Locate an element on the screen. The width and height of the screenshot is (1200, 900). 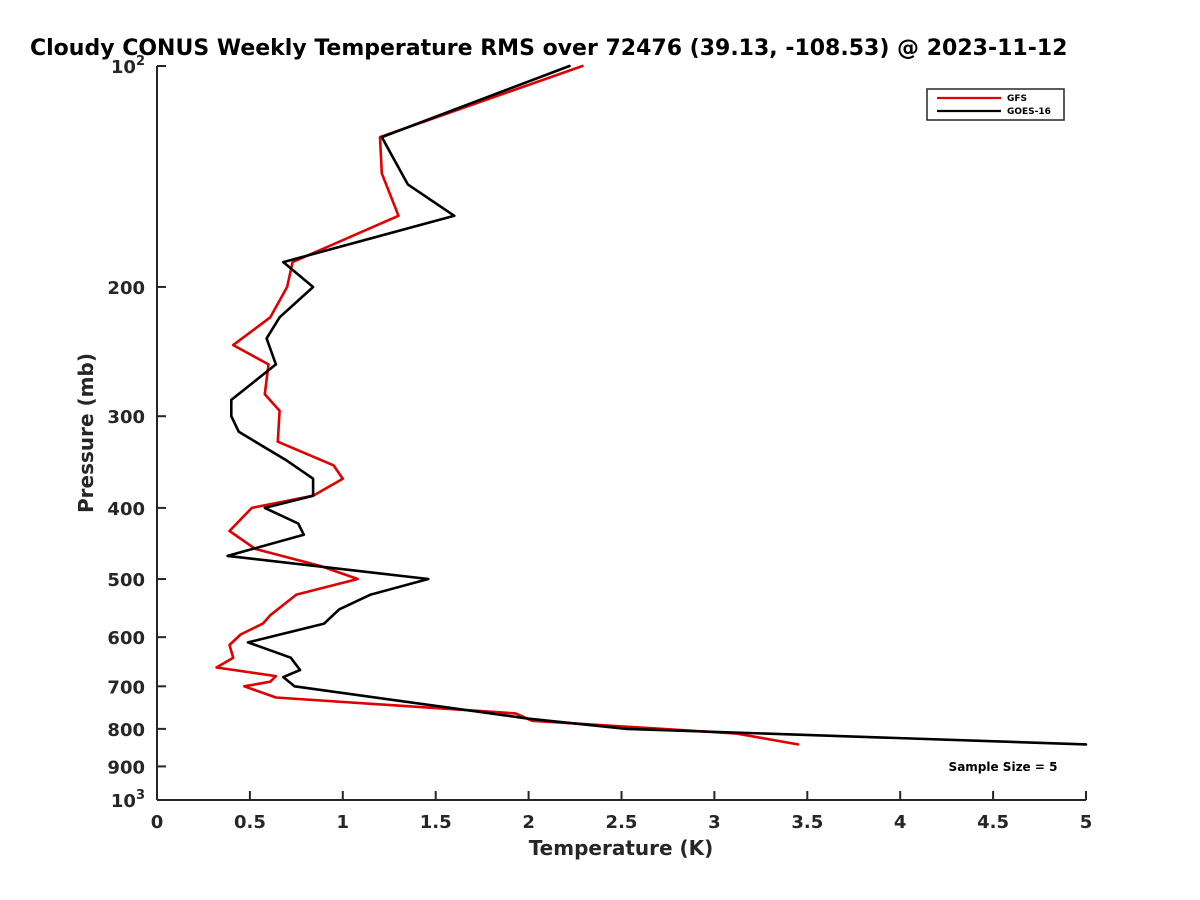
y-tick-label: 10² is located at coordinates (128, 66).